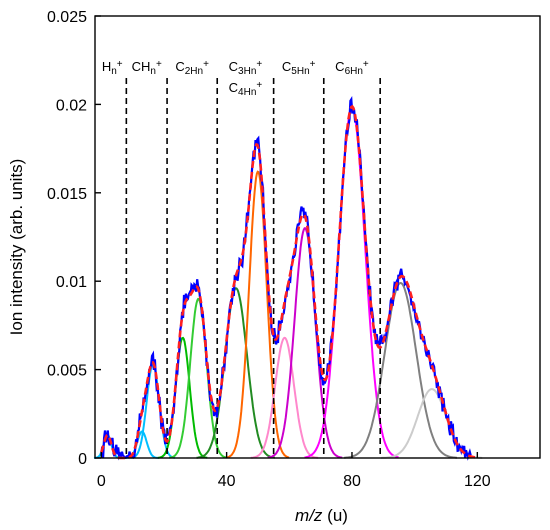  Describe the element at coordinates (67, 17) in the screenshot. I see `y-tick-label: 0.025` at that location.